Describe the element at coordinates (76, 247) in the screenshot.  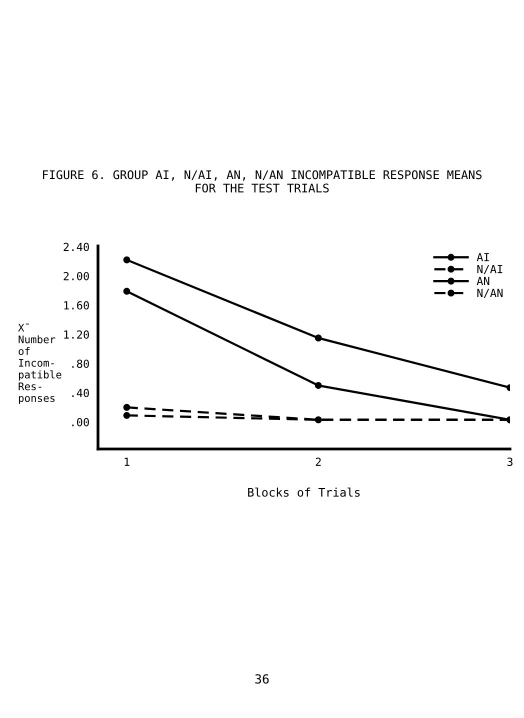
I see `y-tick-label: 2.40` at that location.